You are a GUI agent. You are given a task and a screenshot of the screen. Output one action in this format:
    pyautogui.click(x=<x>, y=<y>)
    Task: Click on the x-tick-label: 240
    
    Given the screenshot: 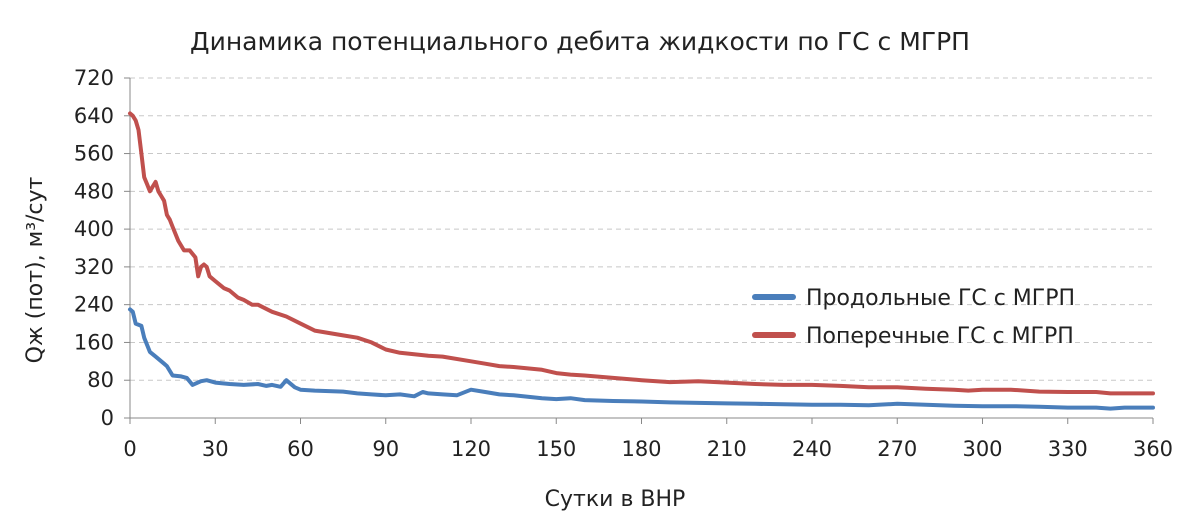 What is the action you would take?
    pyautogui.click(x=812, y=449)
    